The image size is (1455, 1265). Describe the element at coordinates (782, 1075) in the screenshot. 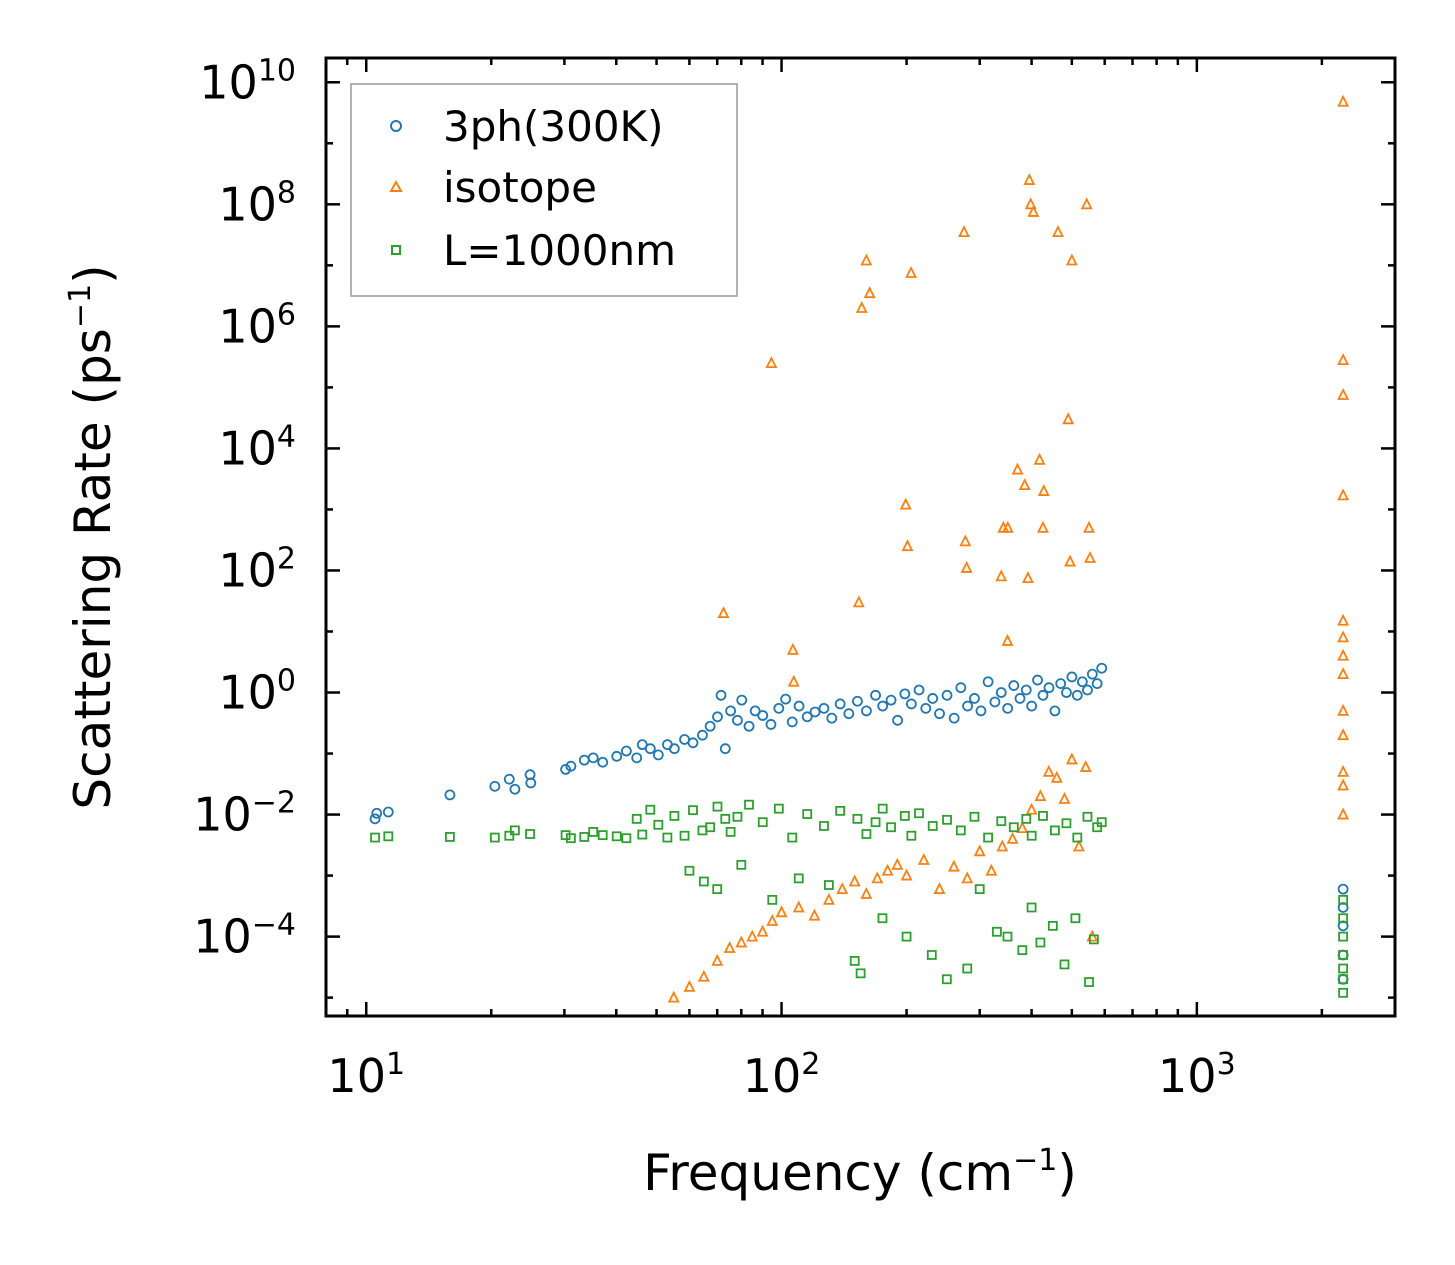

I see `x-tick-label: 102` at that location.